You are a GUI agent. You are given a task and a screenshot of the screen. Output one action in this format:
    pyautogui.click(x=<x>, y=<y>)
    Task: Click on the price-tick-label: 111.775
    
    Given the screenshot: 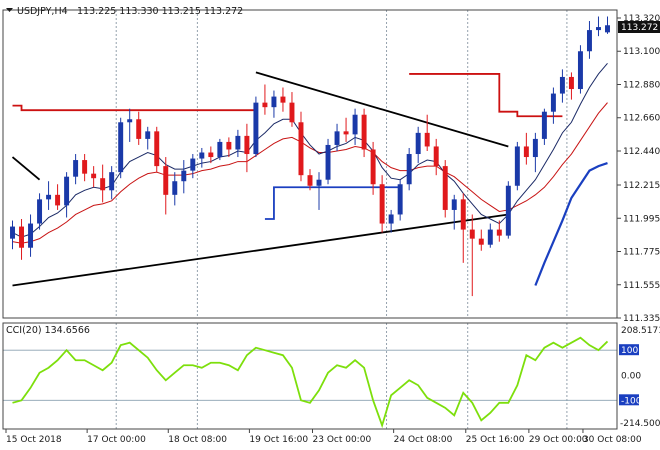 What is the action you would take?
    pyautogui.click(x=641, y=253)
    